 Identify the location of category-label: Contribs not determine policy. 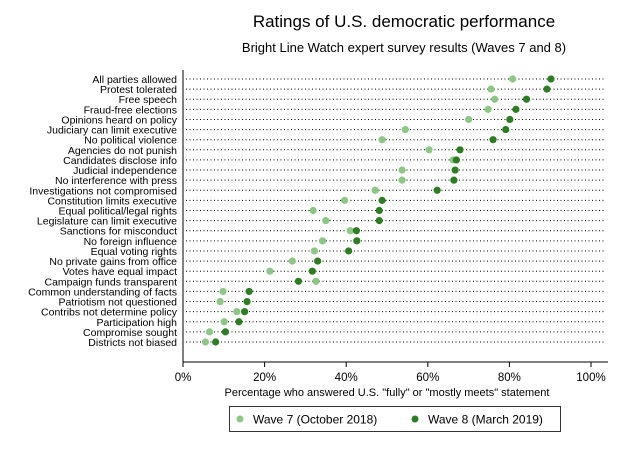
(109, 313).